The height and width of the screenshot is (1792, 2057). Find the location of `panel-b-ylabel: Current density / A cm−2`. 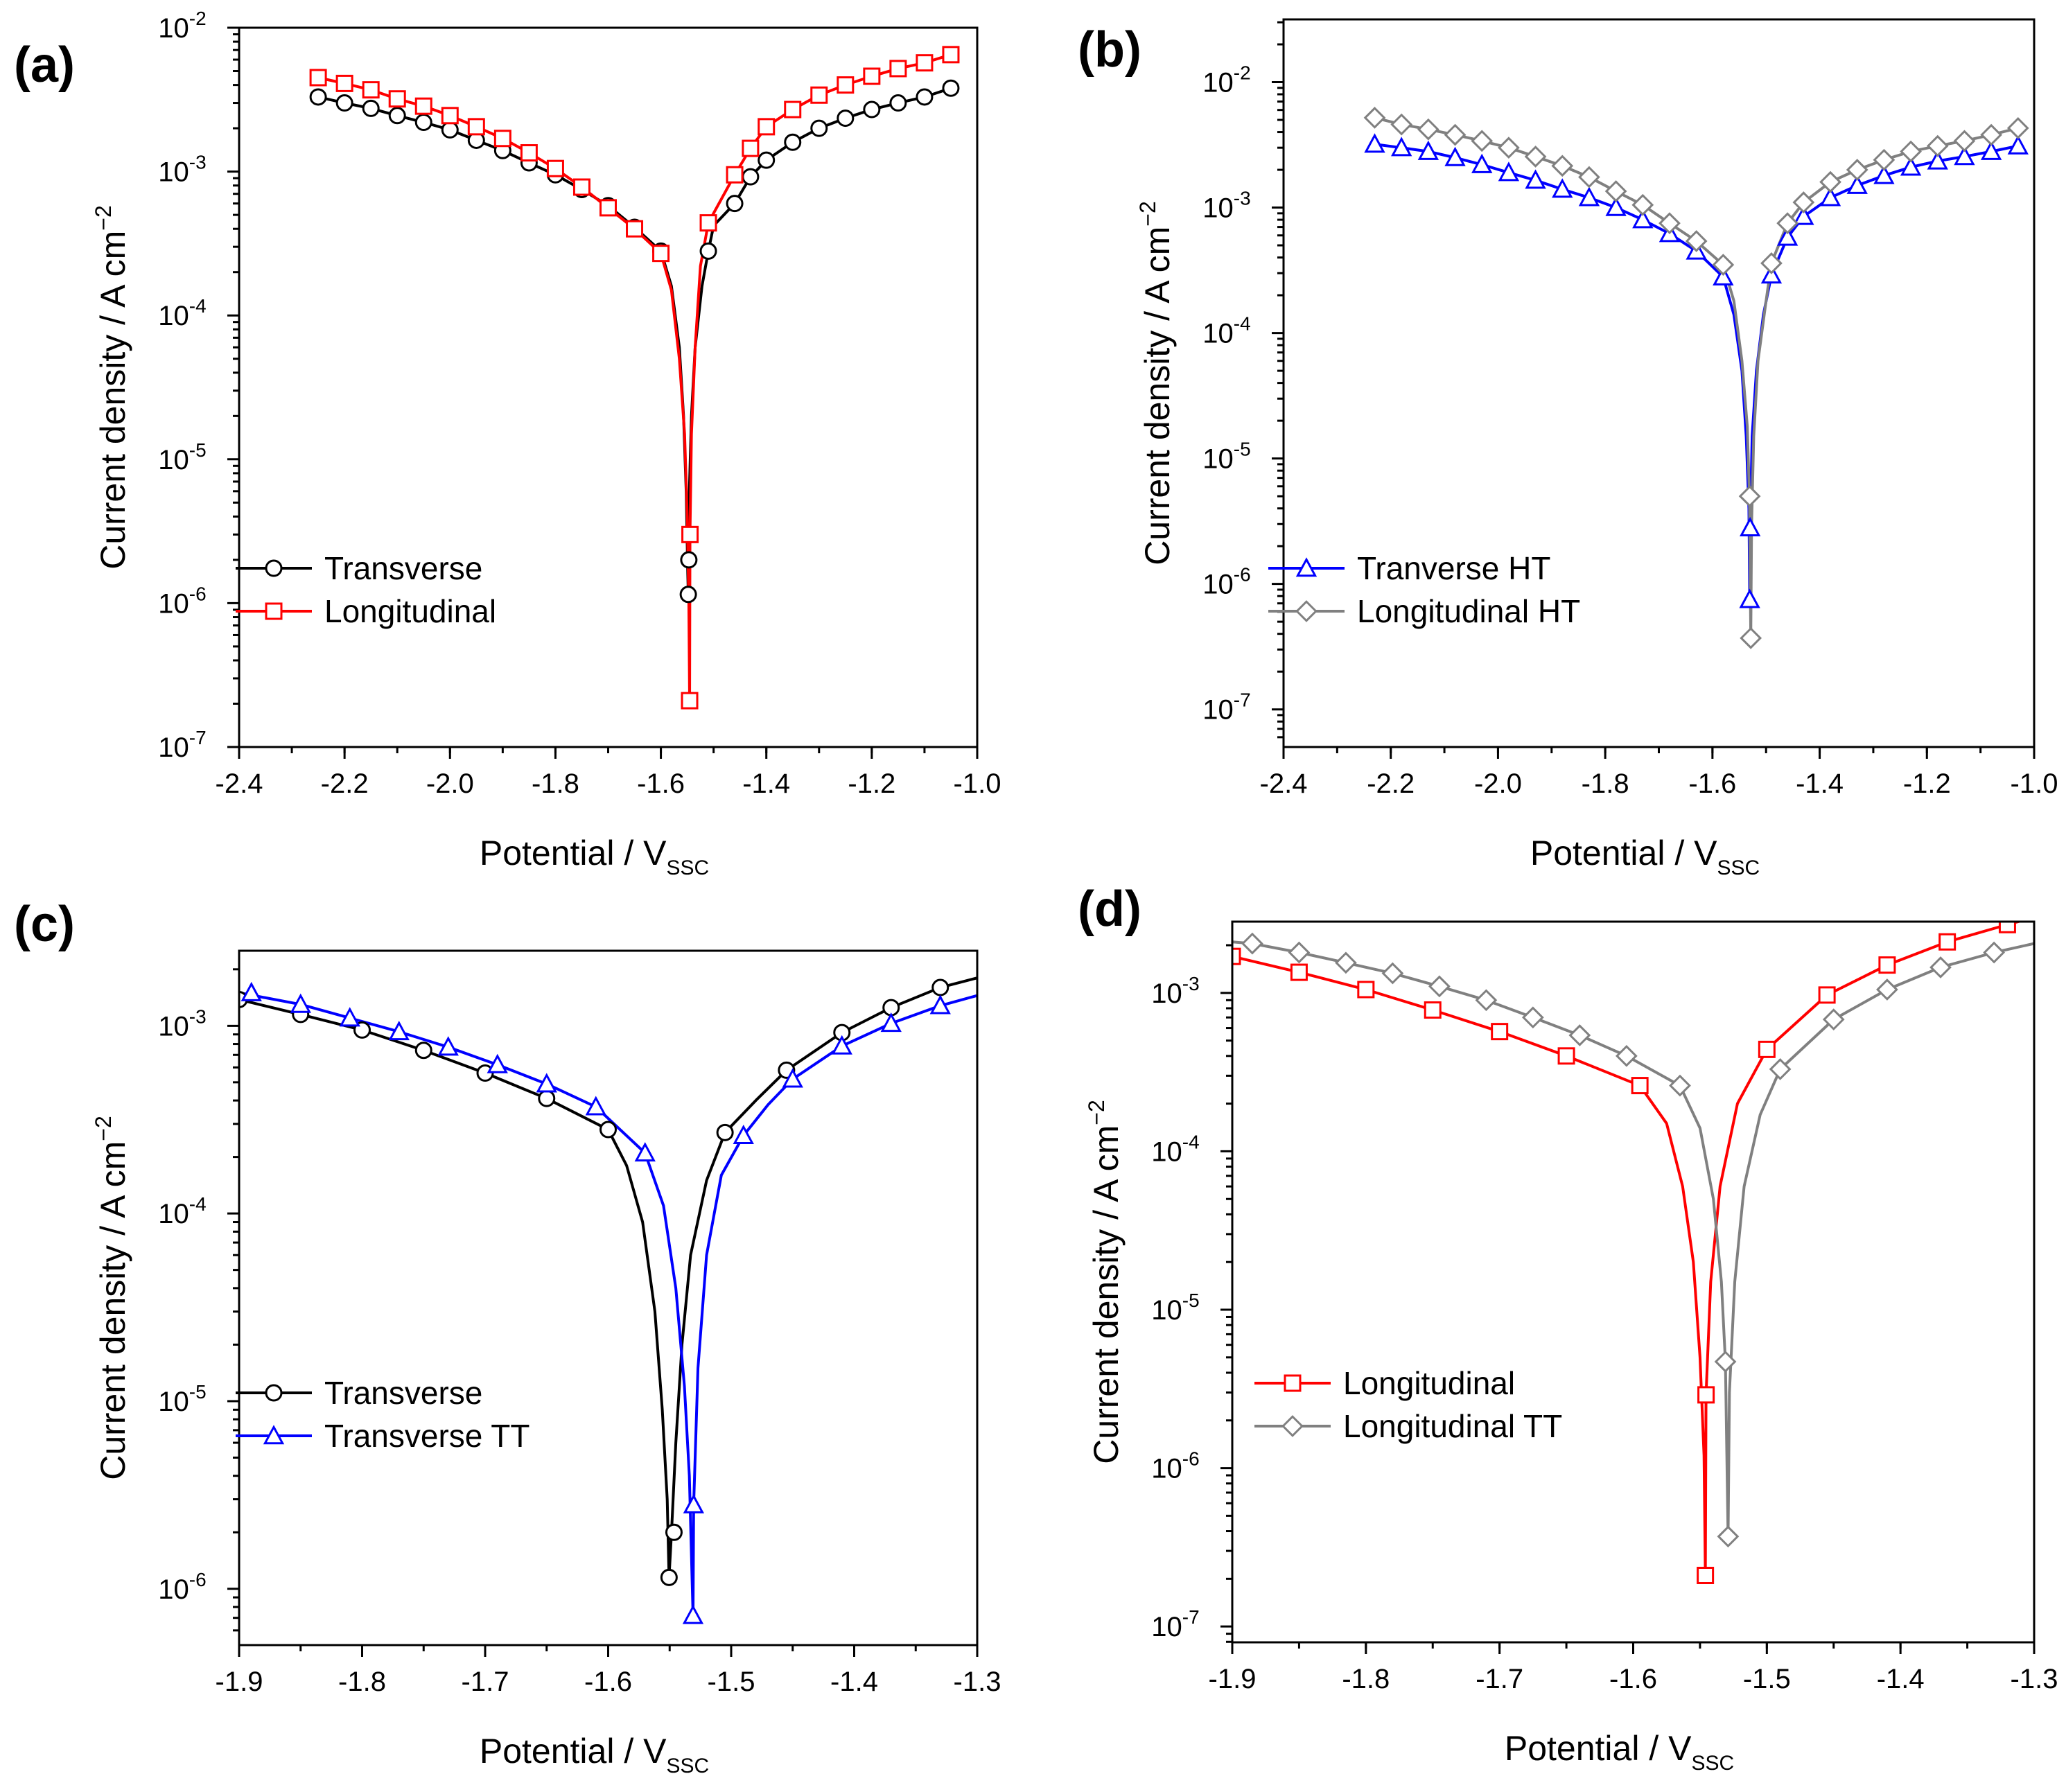

panel-b-ylabel: Current density / A cm−2 is located at coordinates (1156, 383).